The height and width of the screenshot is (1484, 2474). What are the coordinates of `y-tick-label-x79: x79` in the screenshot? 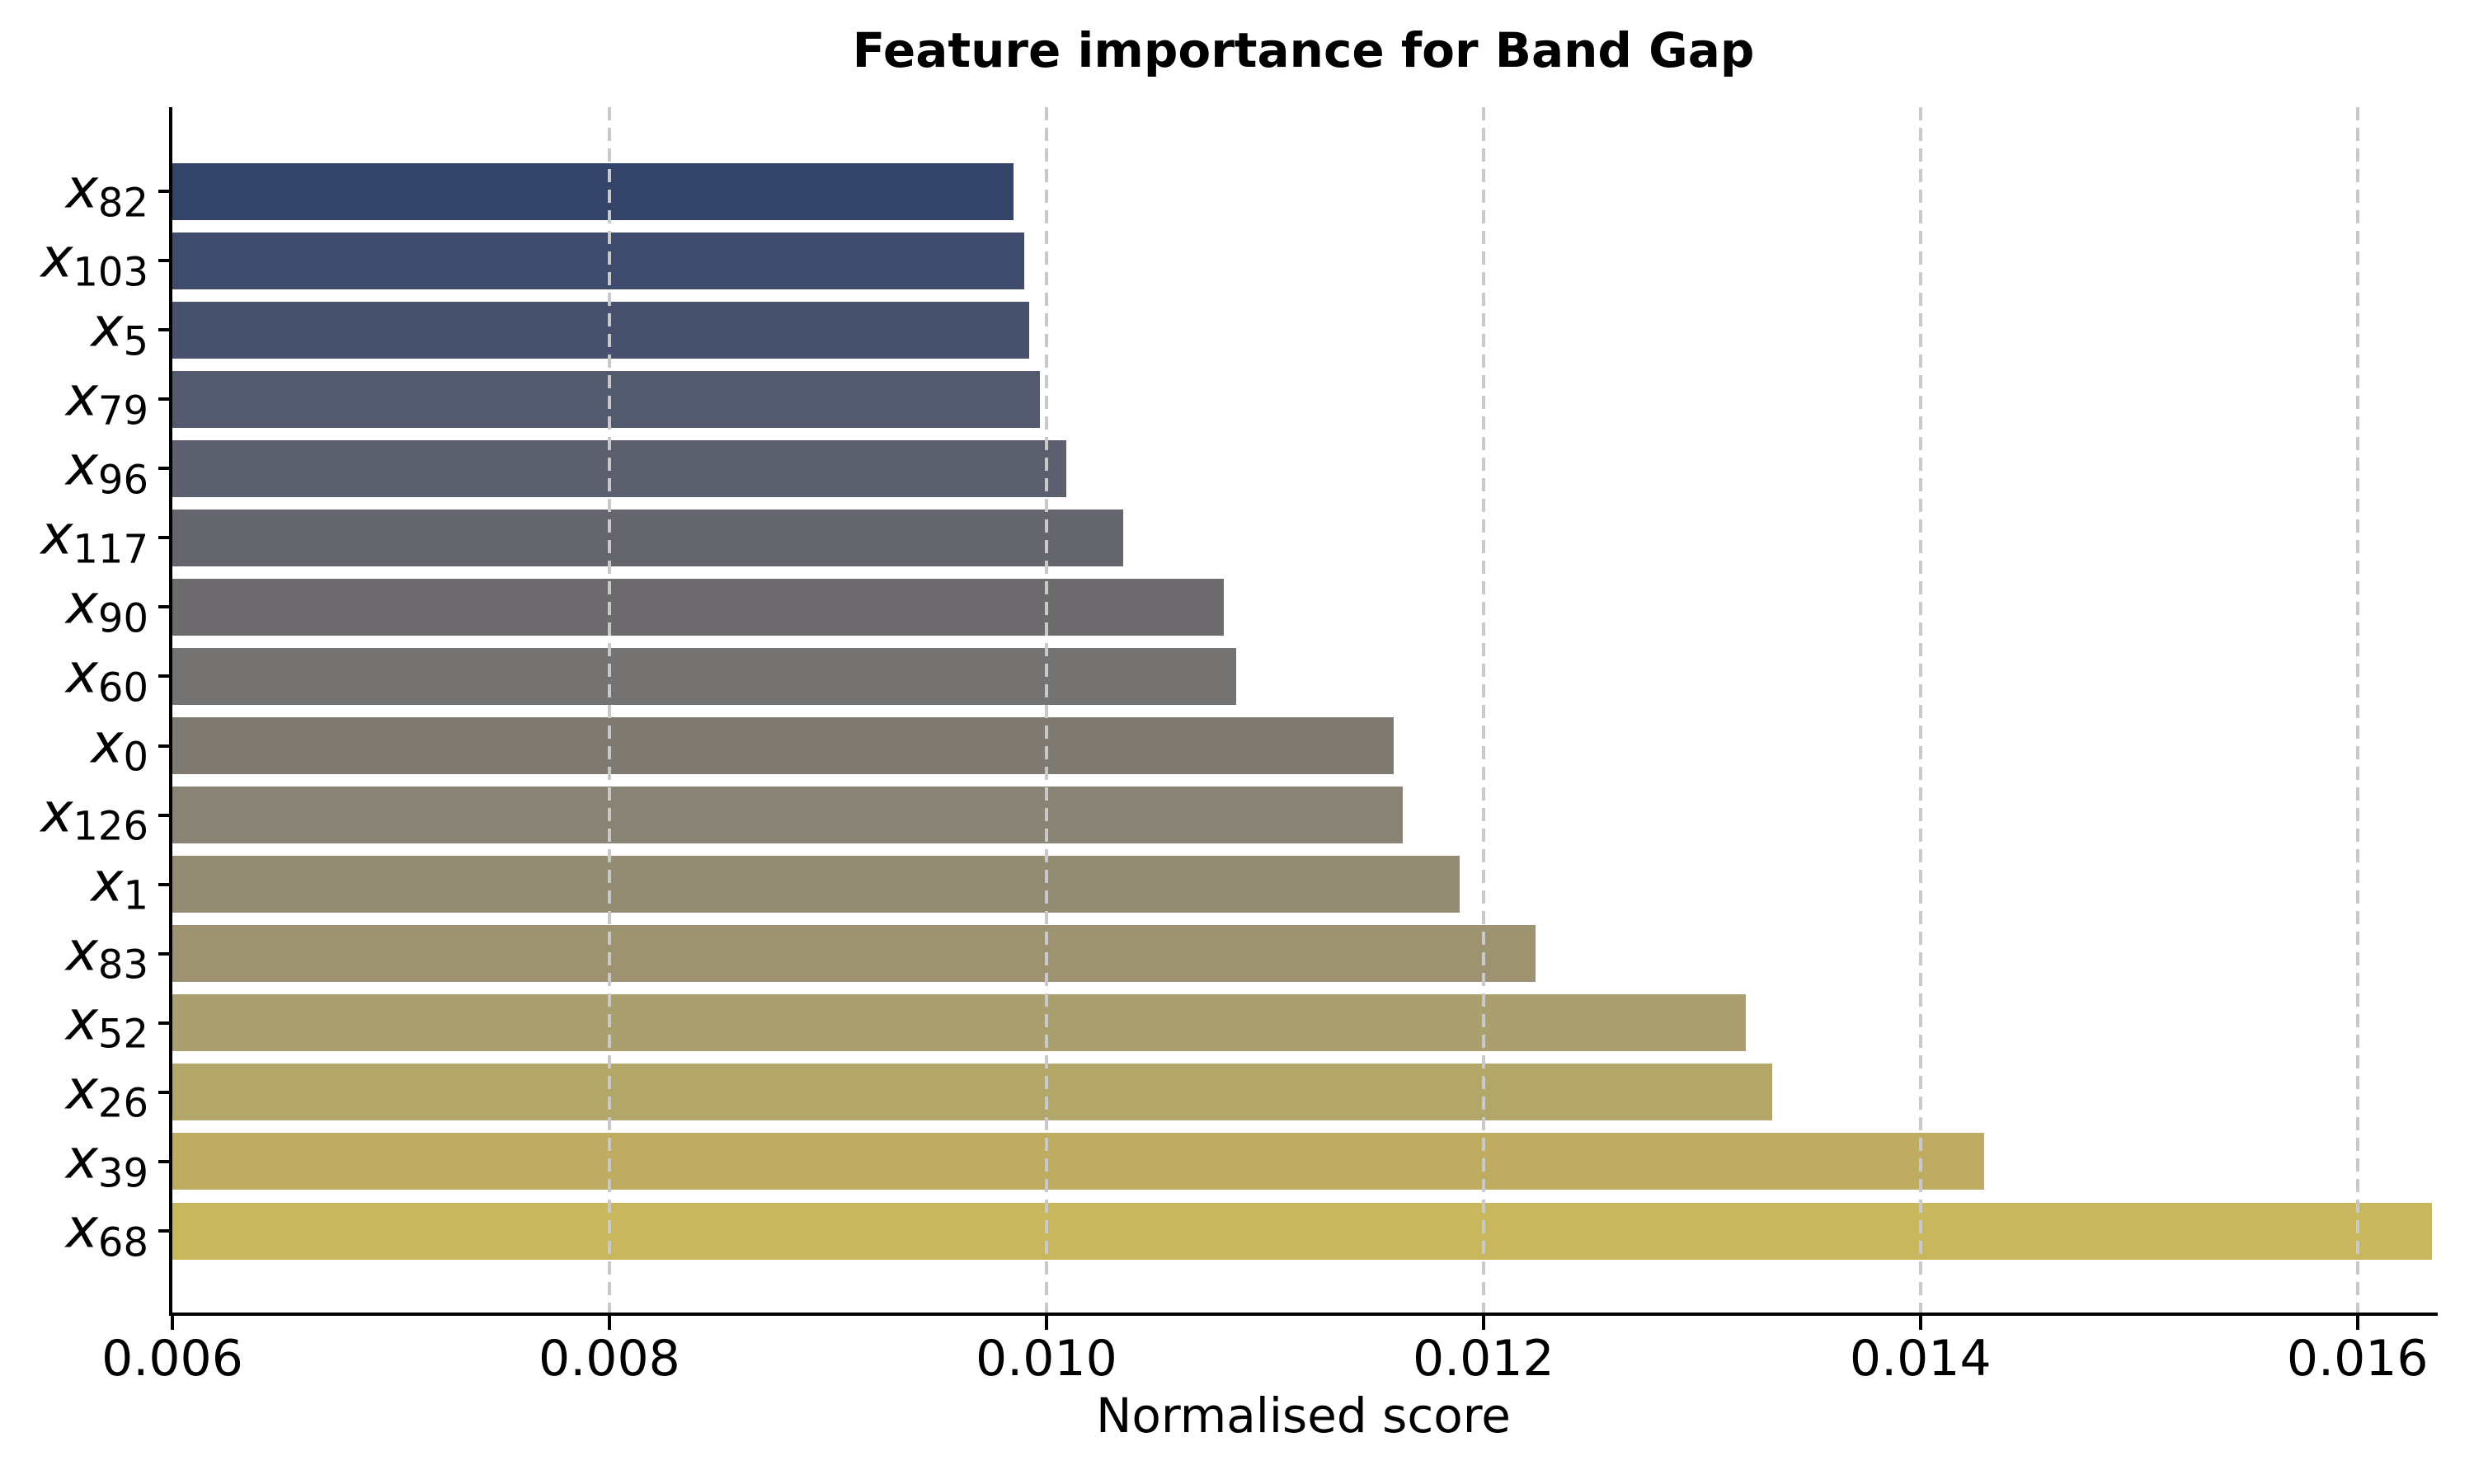 It's located at (74, 399).